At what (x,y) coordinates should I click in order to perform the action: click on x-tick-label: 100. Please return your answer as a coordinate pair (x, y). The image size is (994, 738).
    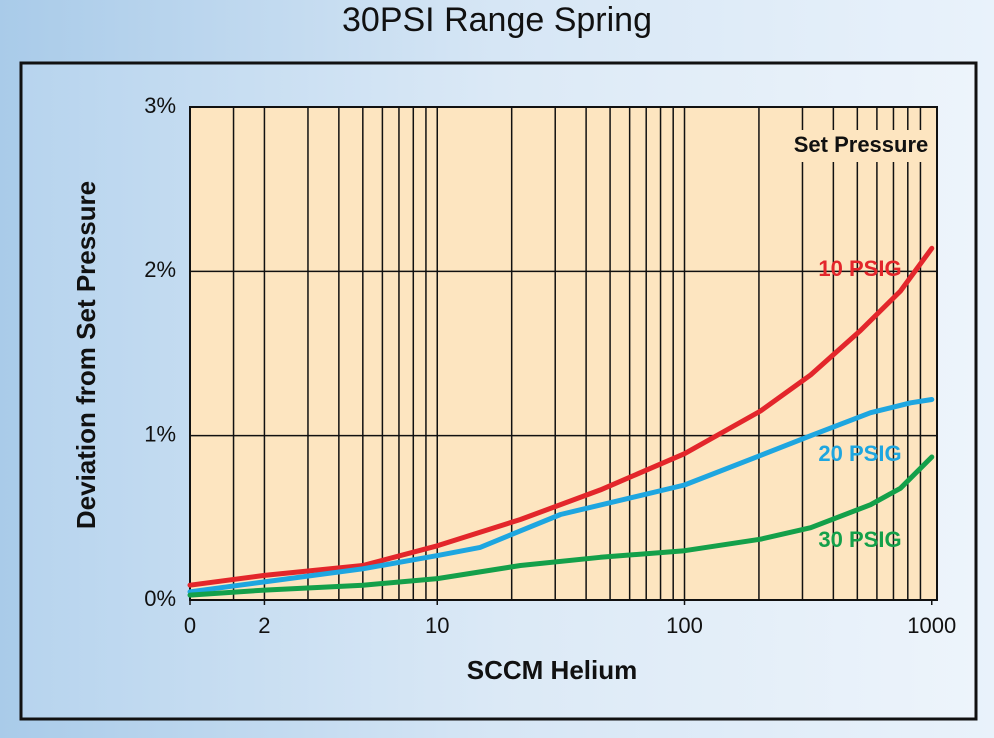
    Looking at the image, I should click on (684, 625).